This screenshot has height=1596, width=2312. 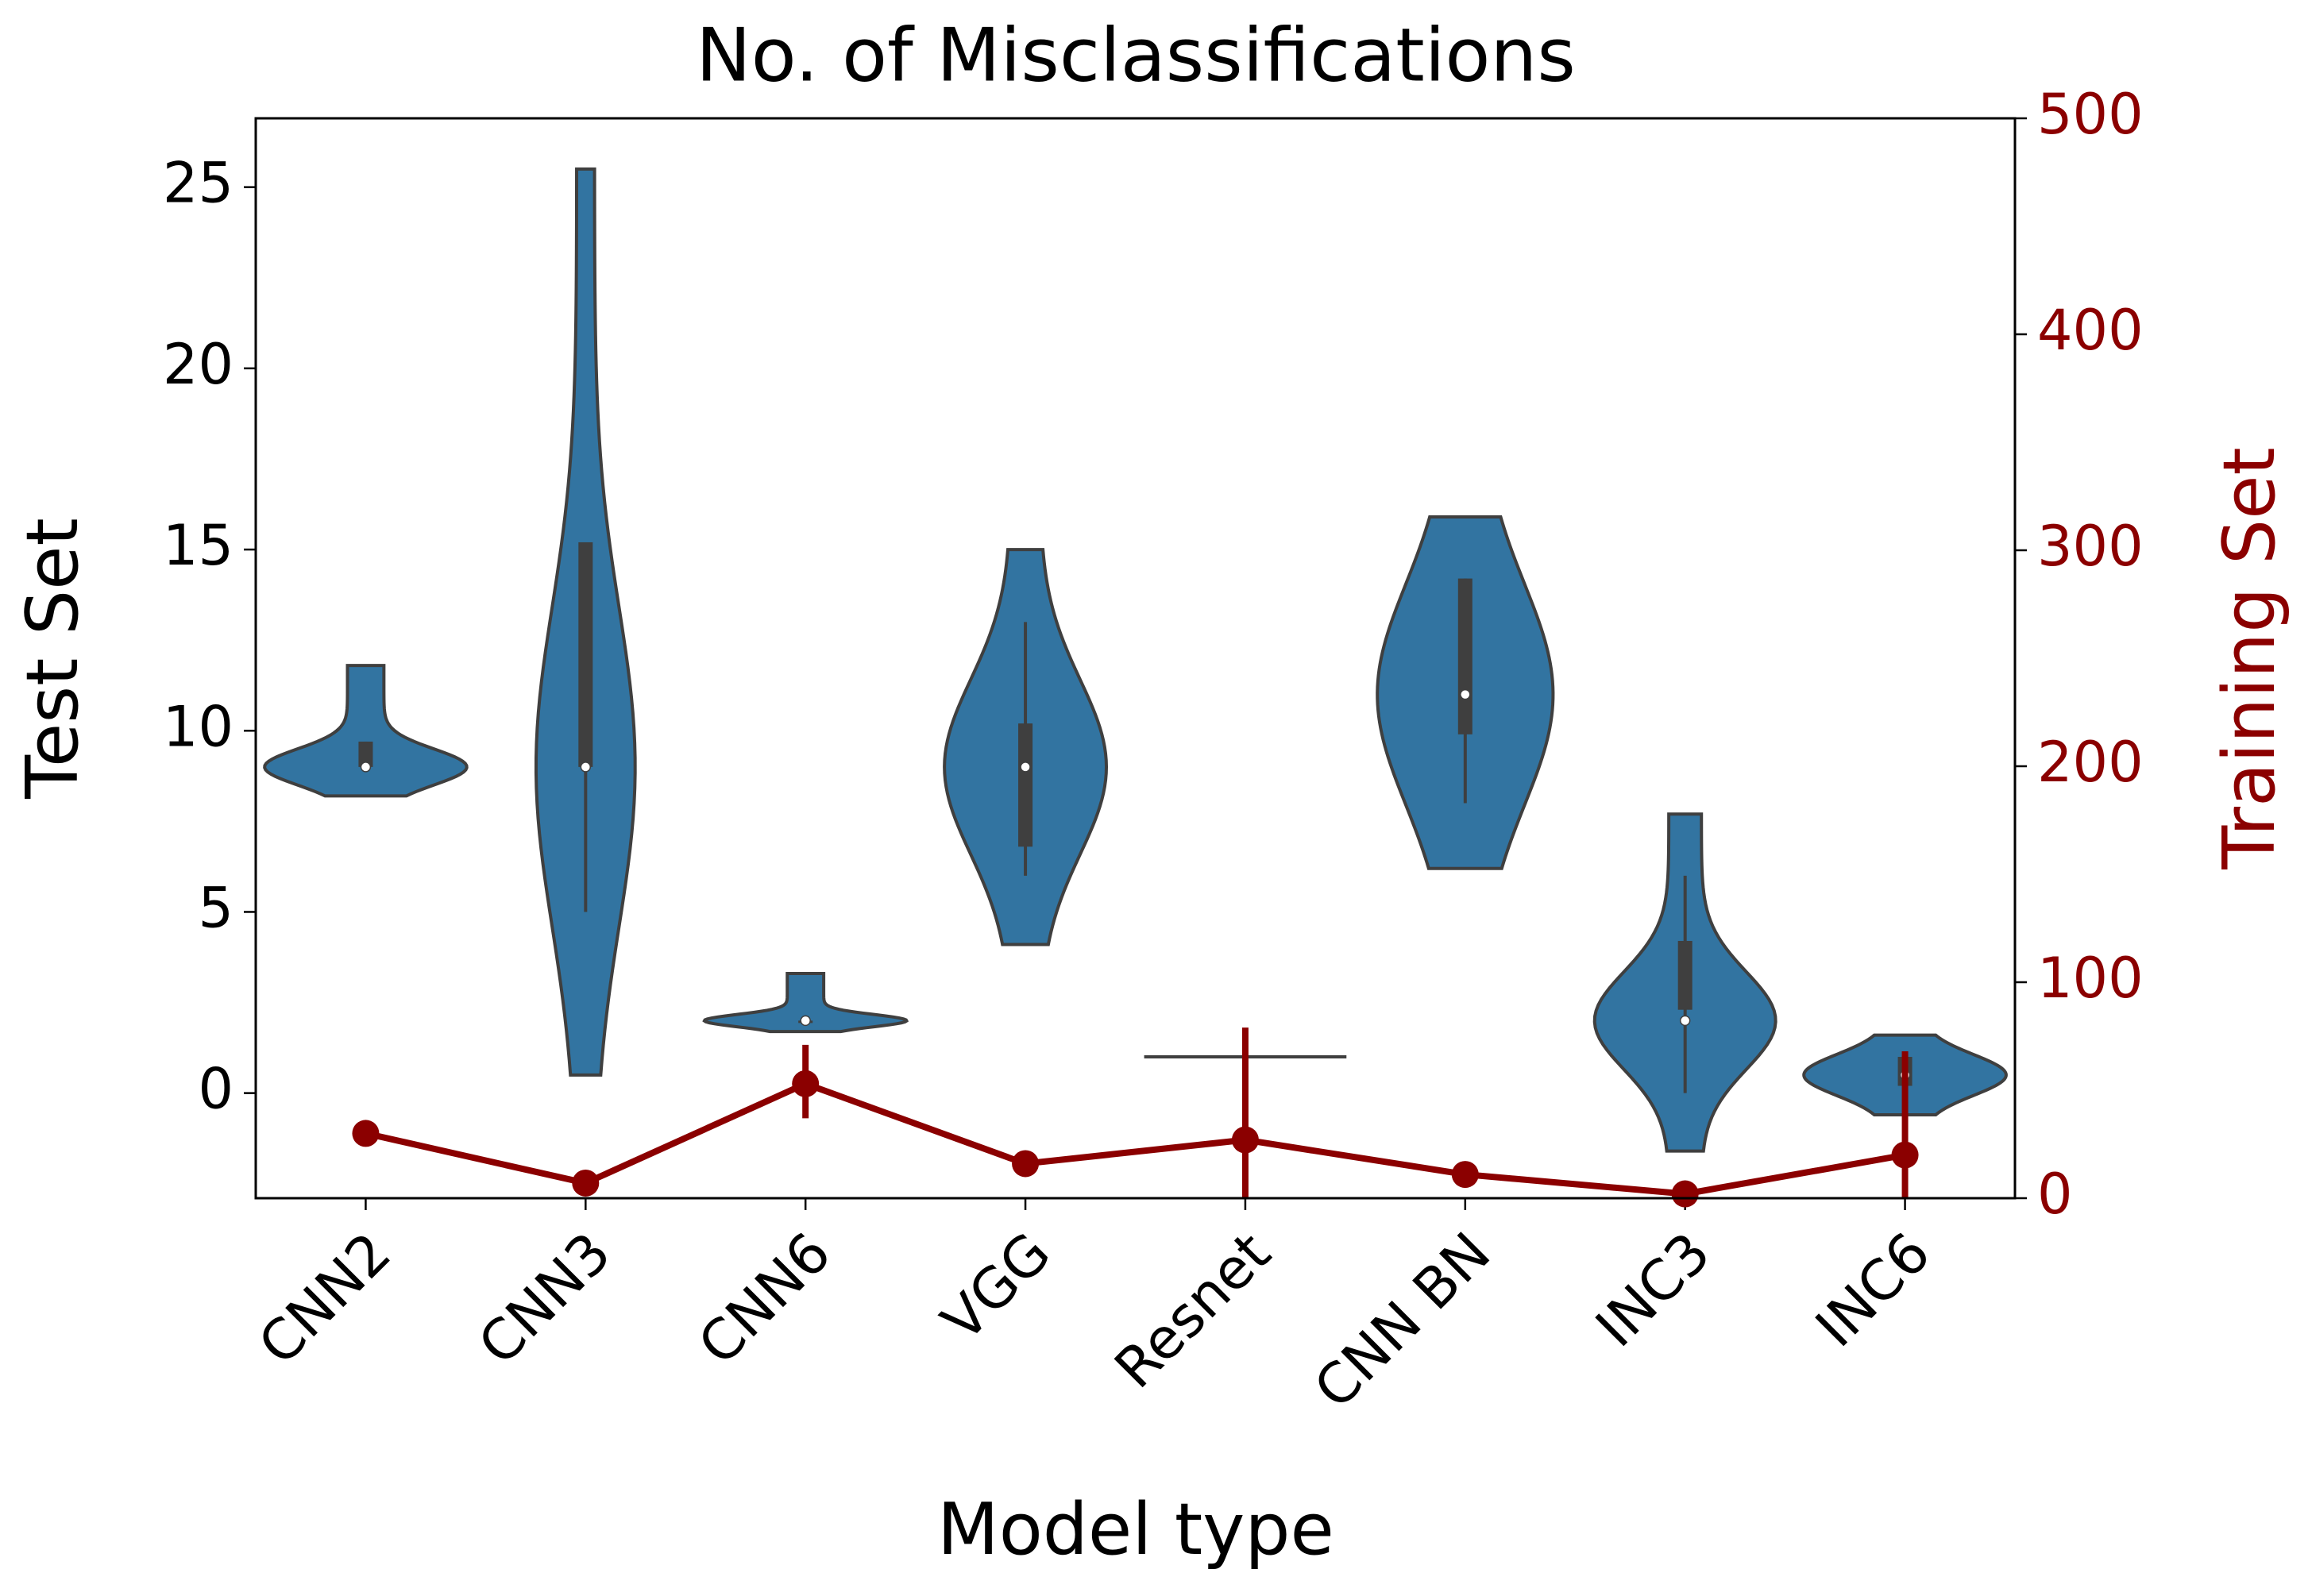 I want to click on y-axis-label: Test Set, so click(x=53, y=659).